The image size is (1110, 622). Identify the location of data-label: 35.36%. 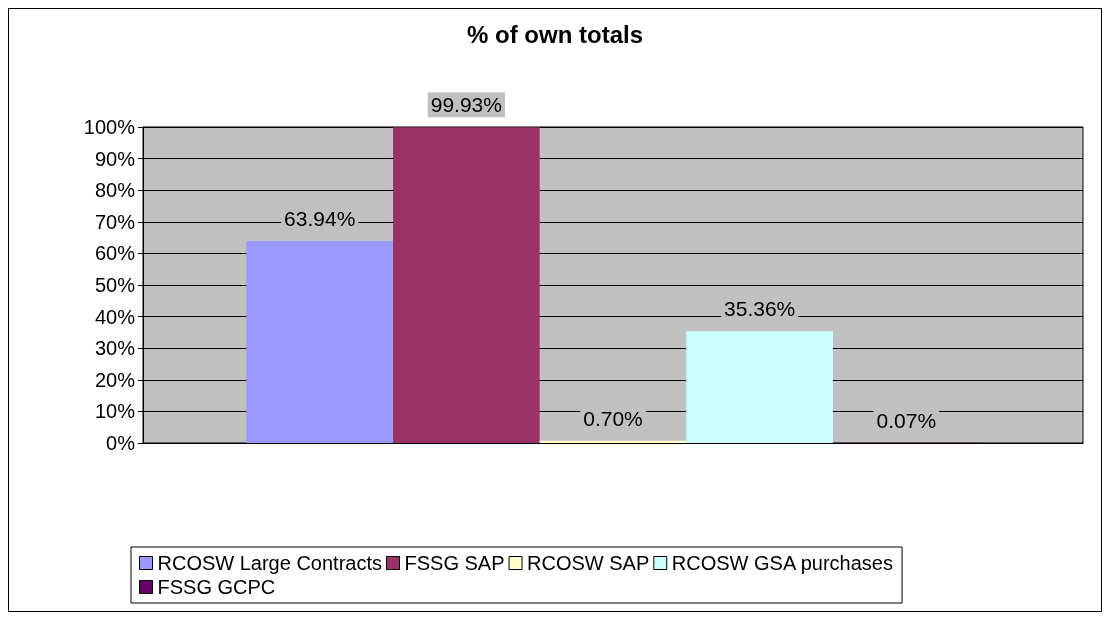
(760, 309).